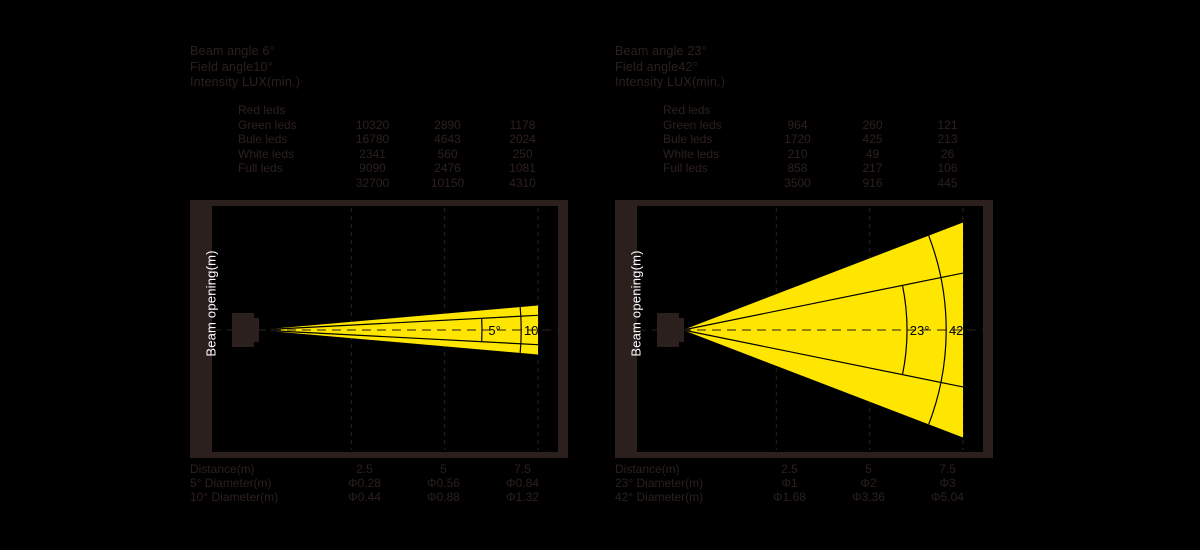 The height and width of the screenshot is (550, 1200). What do you see at coordinates (447, 182) in the screenshot?
I see `led-intensity-value: 10150` at bounding box center [447, 182].